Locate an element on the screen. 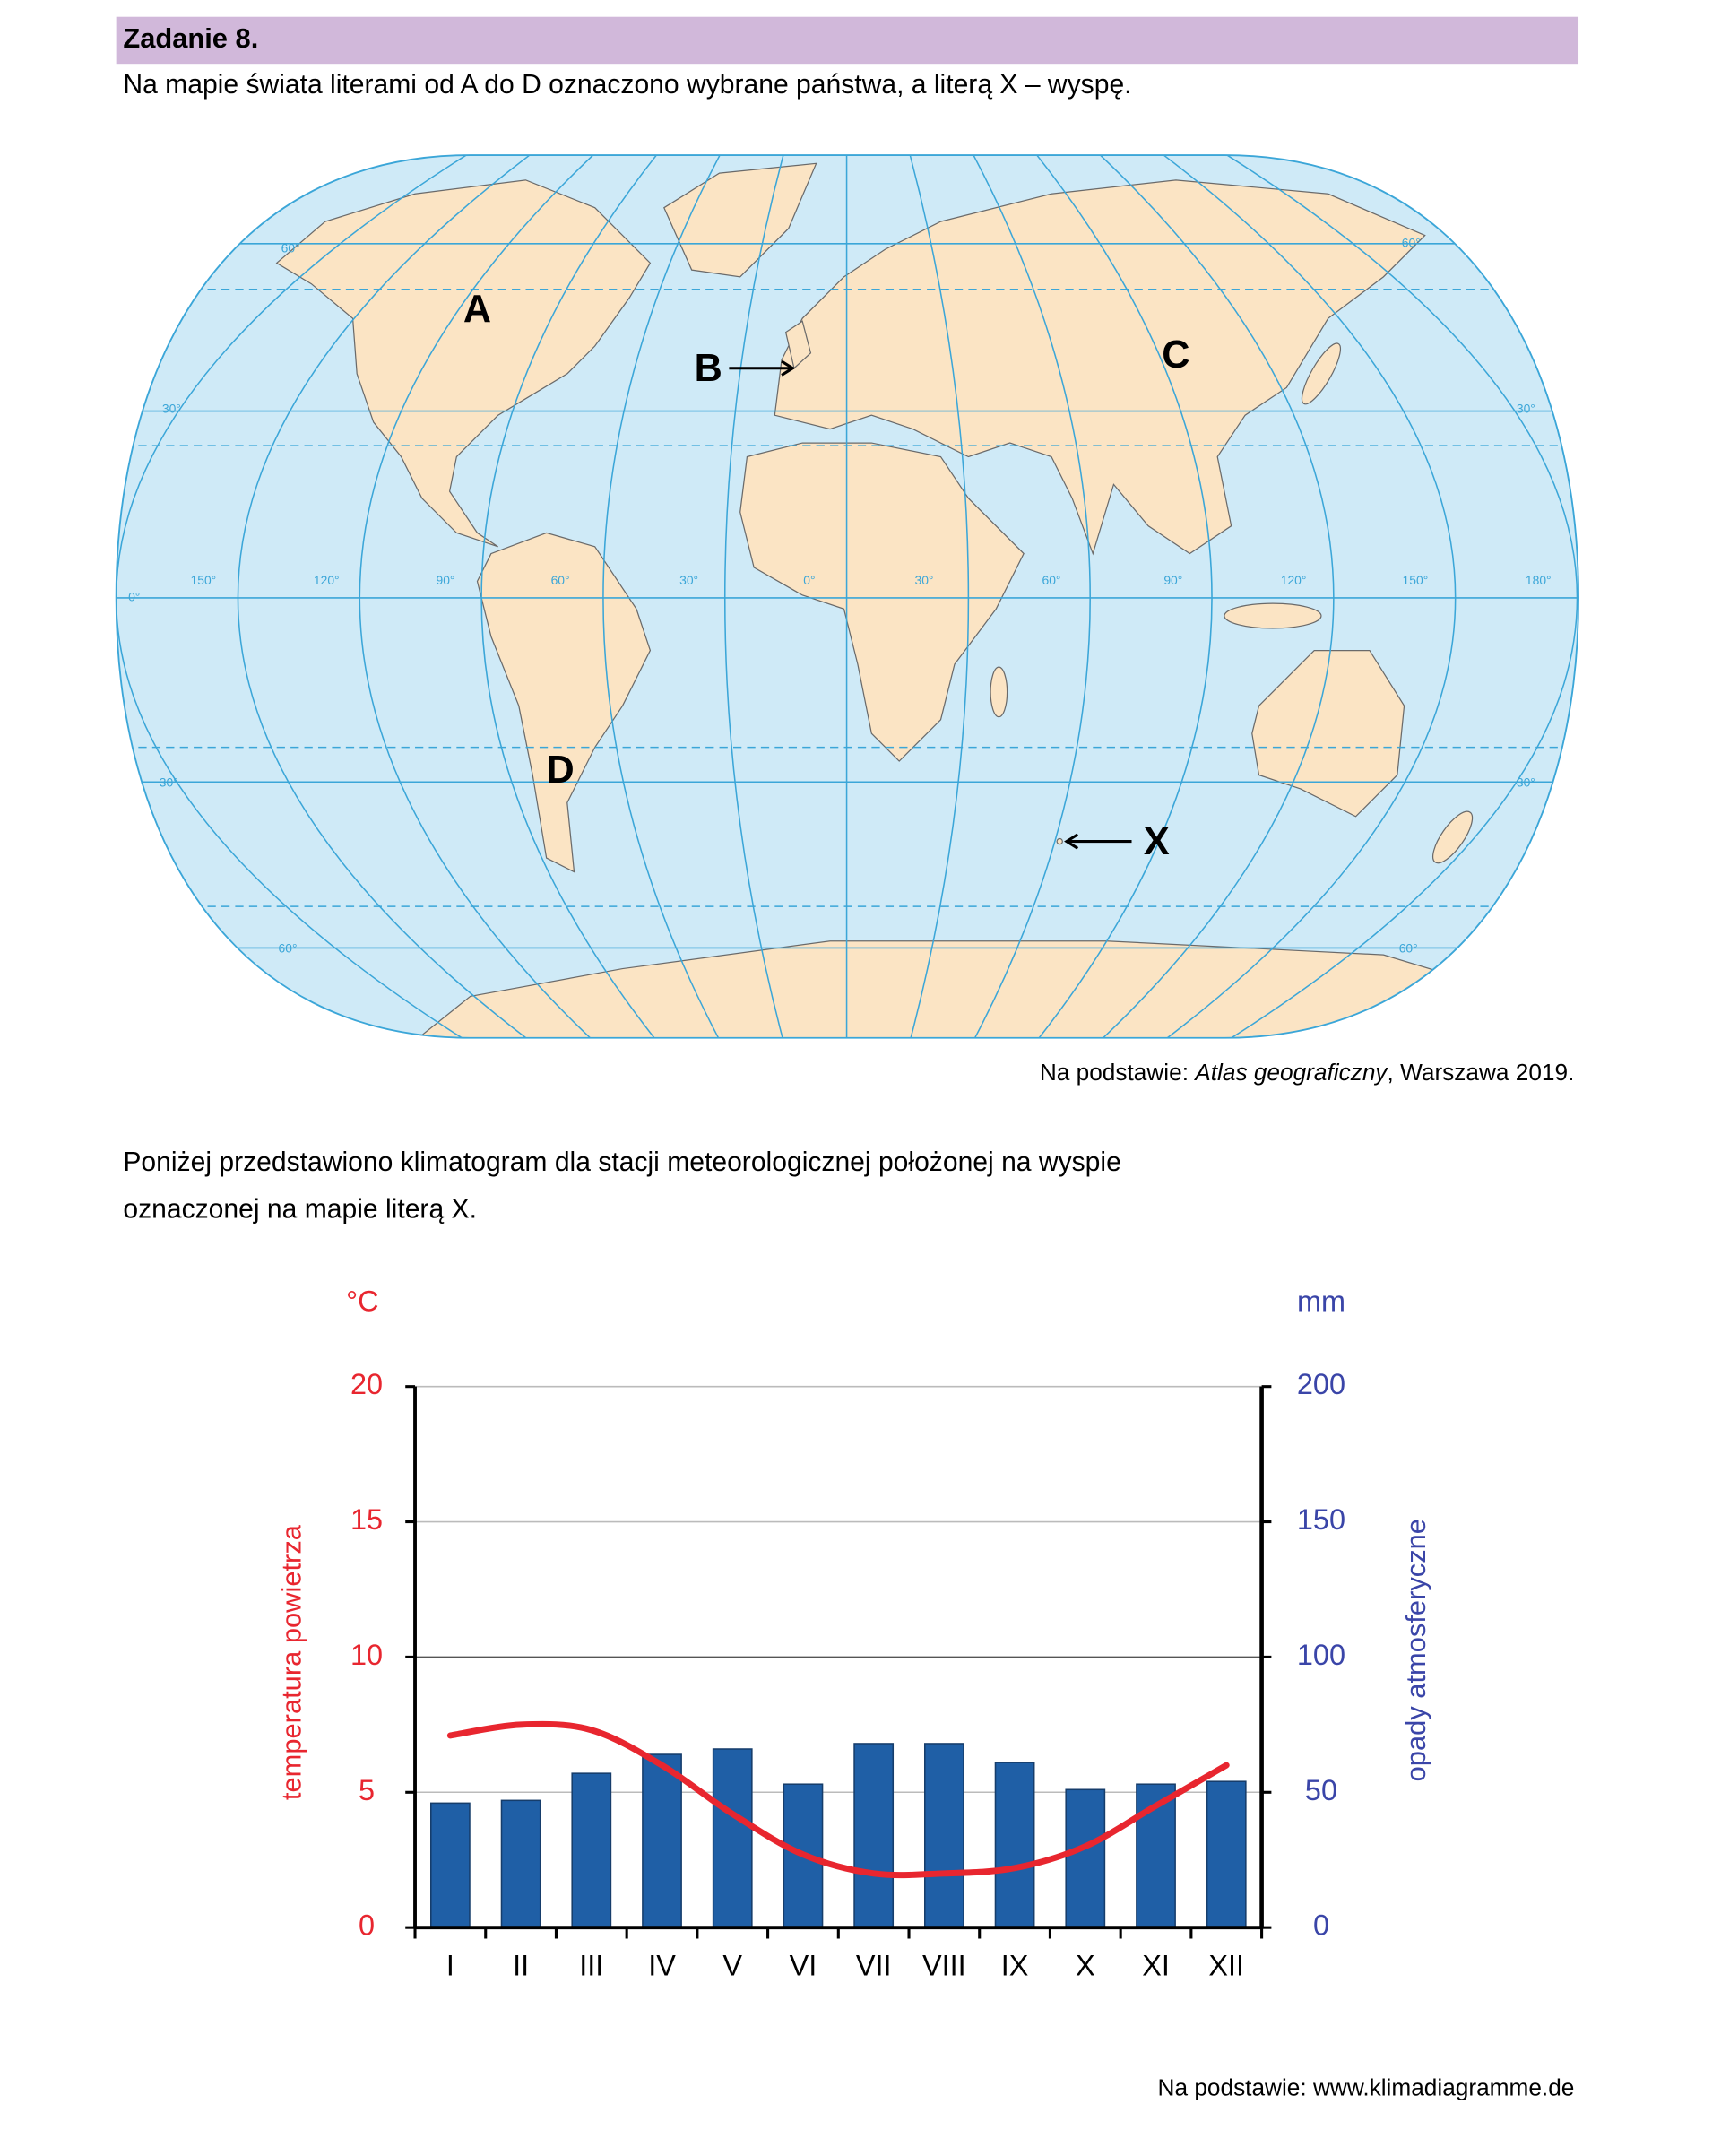 This screenshot has width=1721, height=2156. x-tick-label: V is located at coordinates (732, 1965).